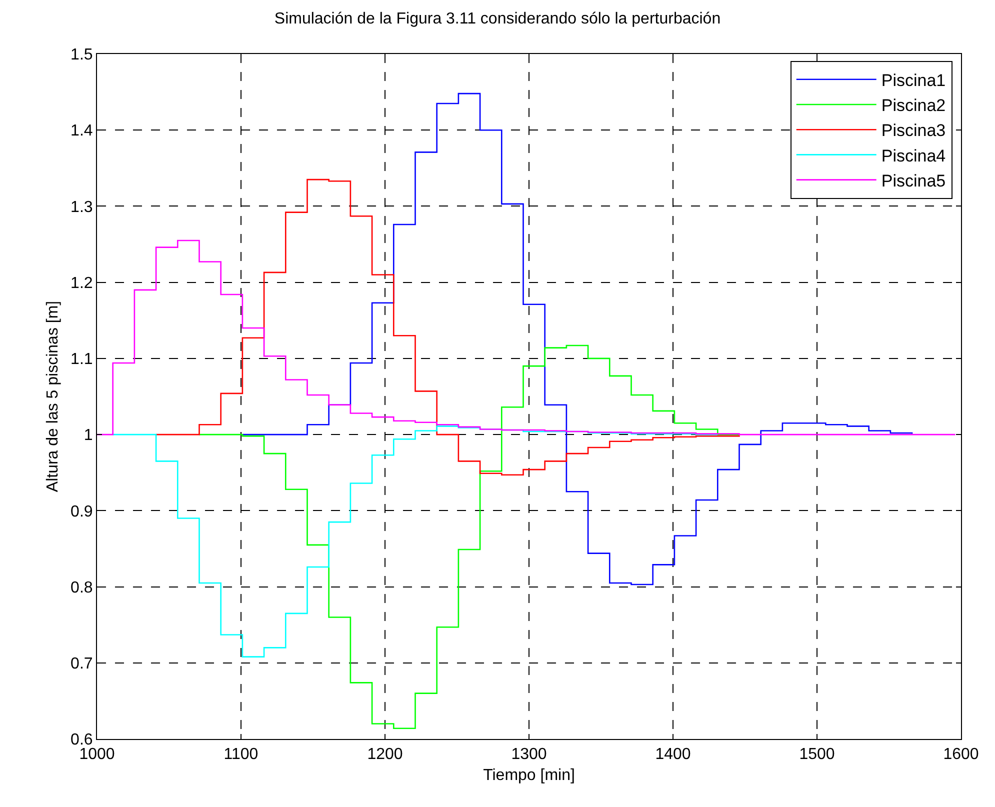 The image size is (995, 807). Describe the element at coordinates (97, 755) in the screenshot. I see `x-tick-label: 1000` at that location.